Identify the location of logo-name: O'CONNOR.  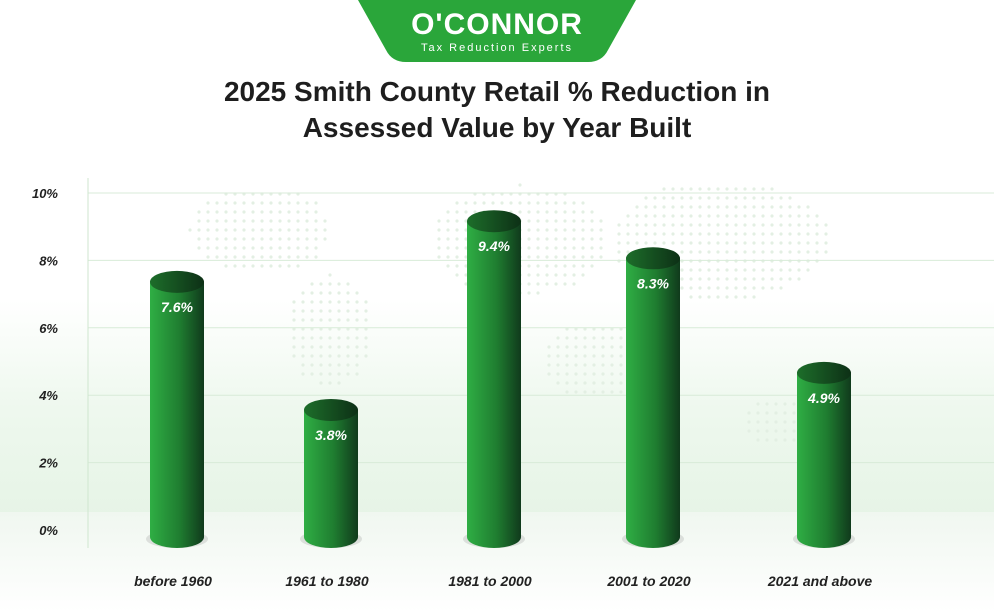
(497, 24).